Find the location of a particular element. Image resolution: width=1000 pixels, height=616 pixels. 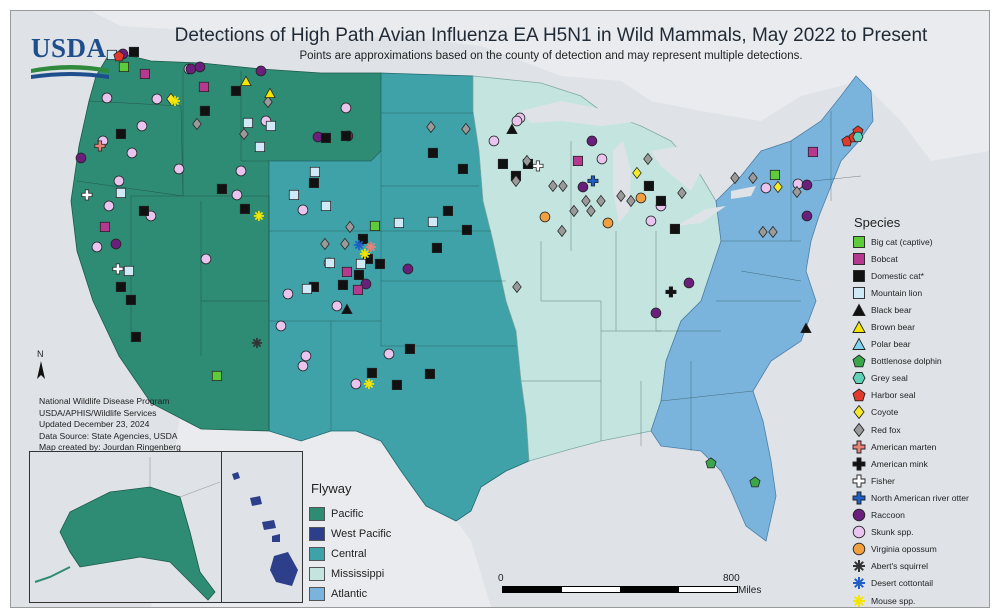

species-legend-item: Skunk spp. is located at coordinates (910, 532).